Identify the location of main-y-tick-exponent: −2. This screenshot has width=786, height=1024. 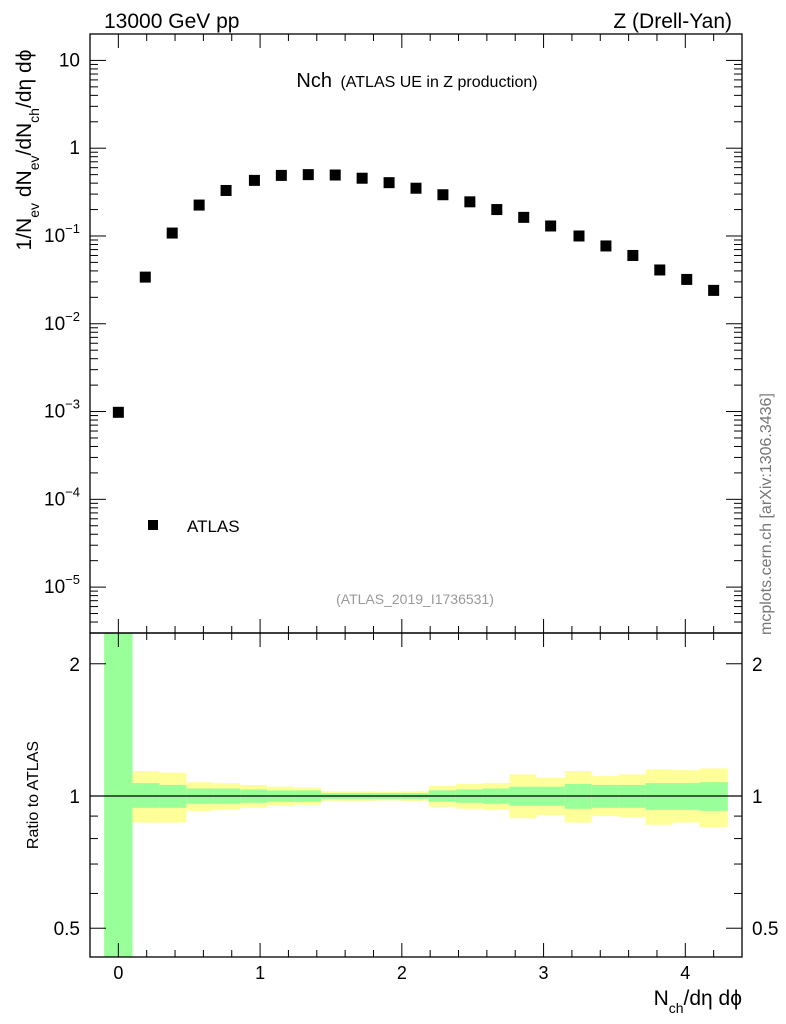
(72, 316).